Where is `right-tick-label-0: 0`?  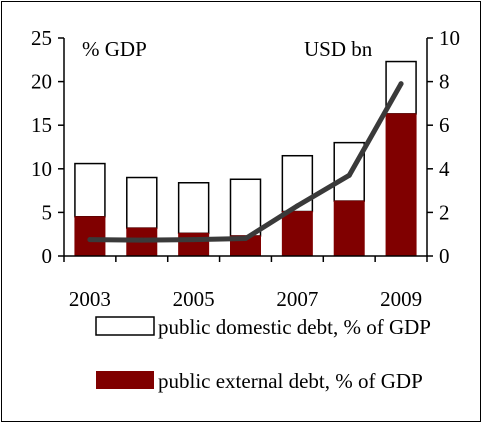 right-tick-label-0: 0 is located at coordinates (444, 256).